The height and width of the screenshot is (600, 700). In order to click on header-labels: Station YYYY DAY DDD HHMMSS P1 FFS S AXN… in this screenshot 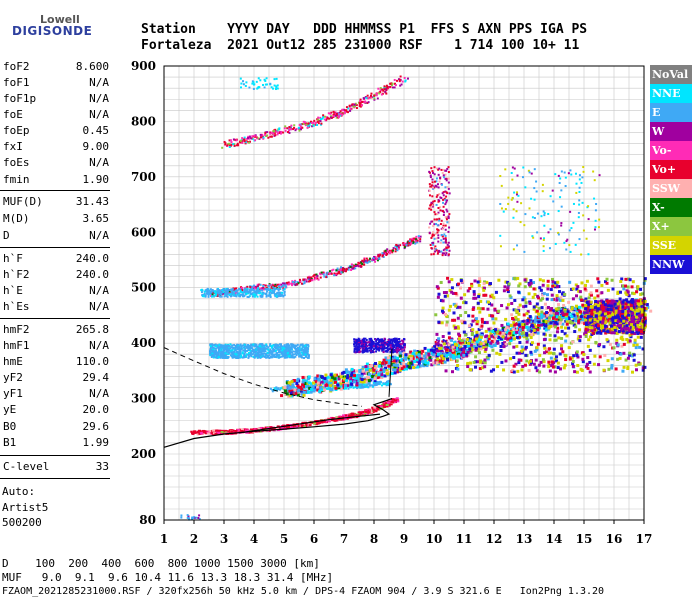, I will do `click(364, 29)`.